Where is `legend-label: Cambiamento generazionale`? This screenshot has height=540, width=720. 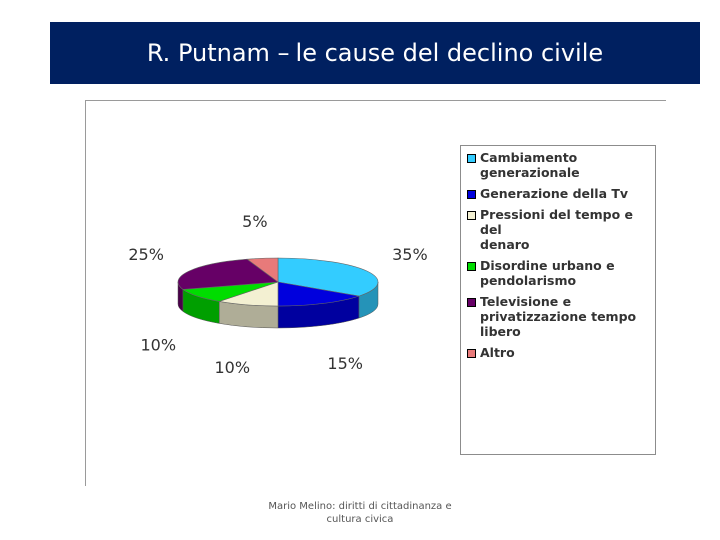 legend-label: Cambiamento generazionale is located at coordinates (530, 165).